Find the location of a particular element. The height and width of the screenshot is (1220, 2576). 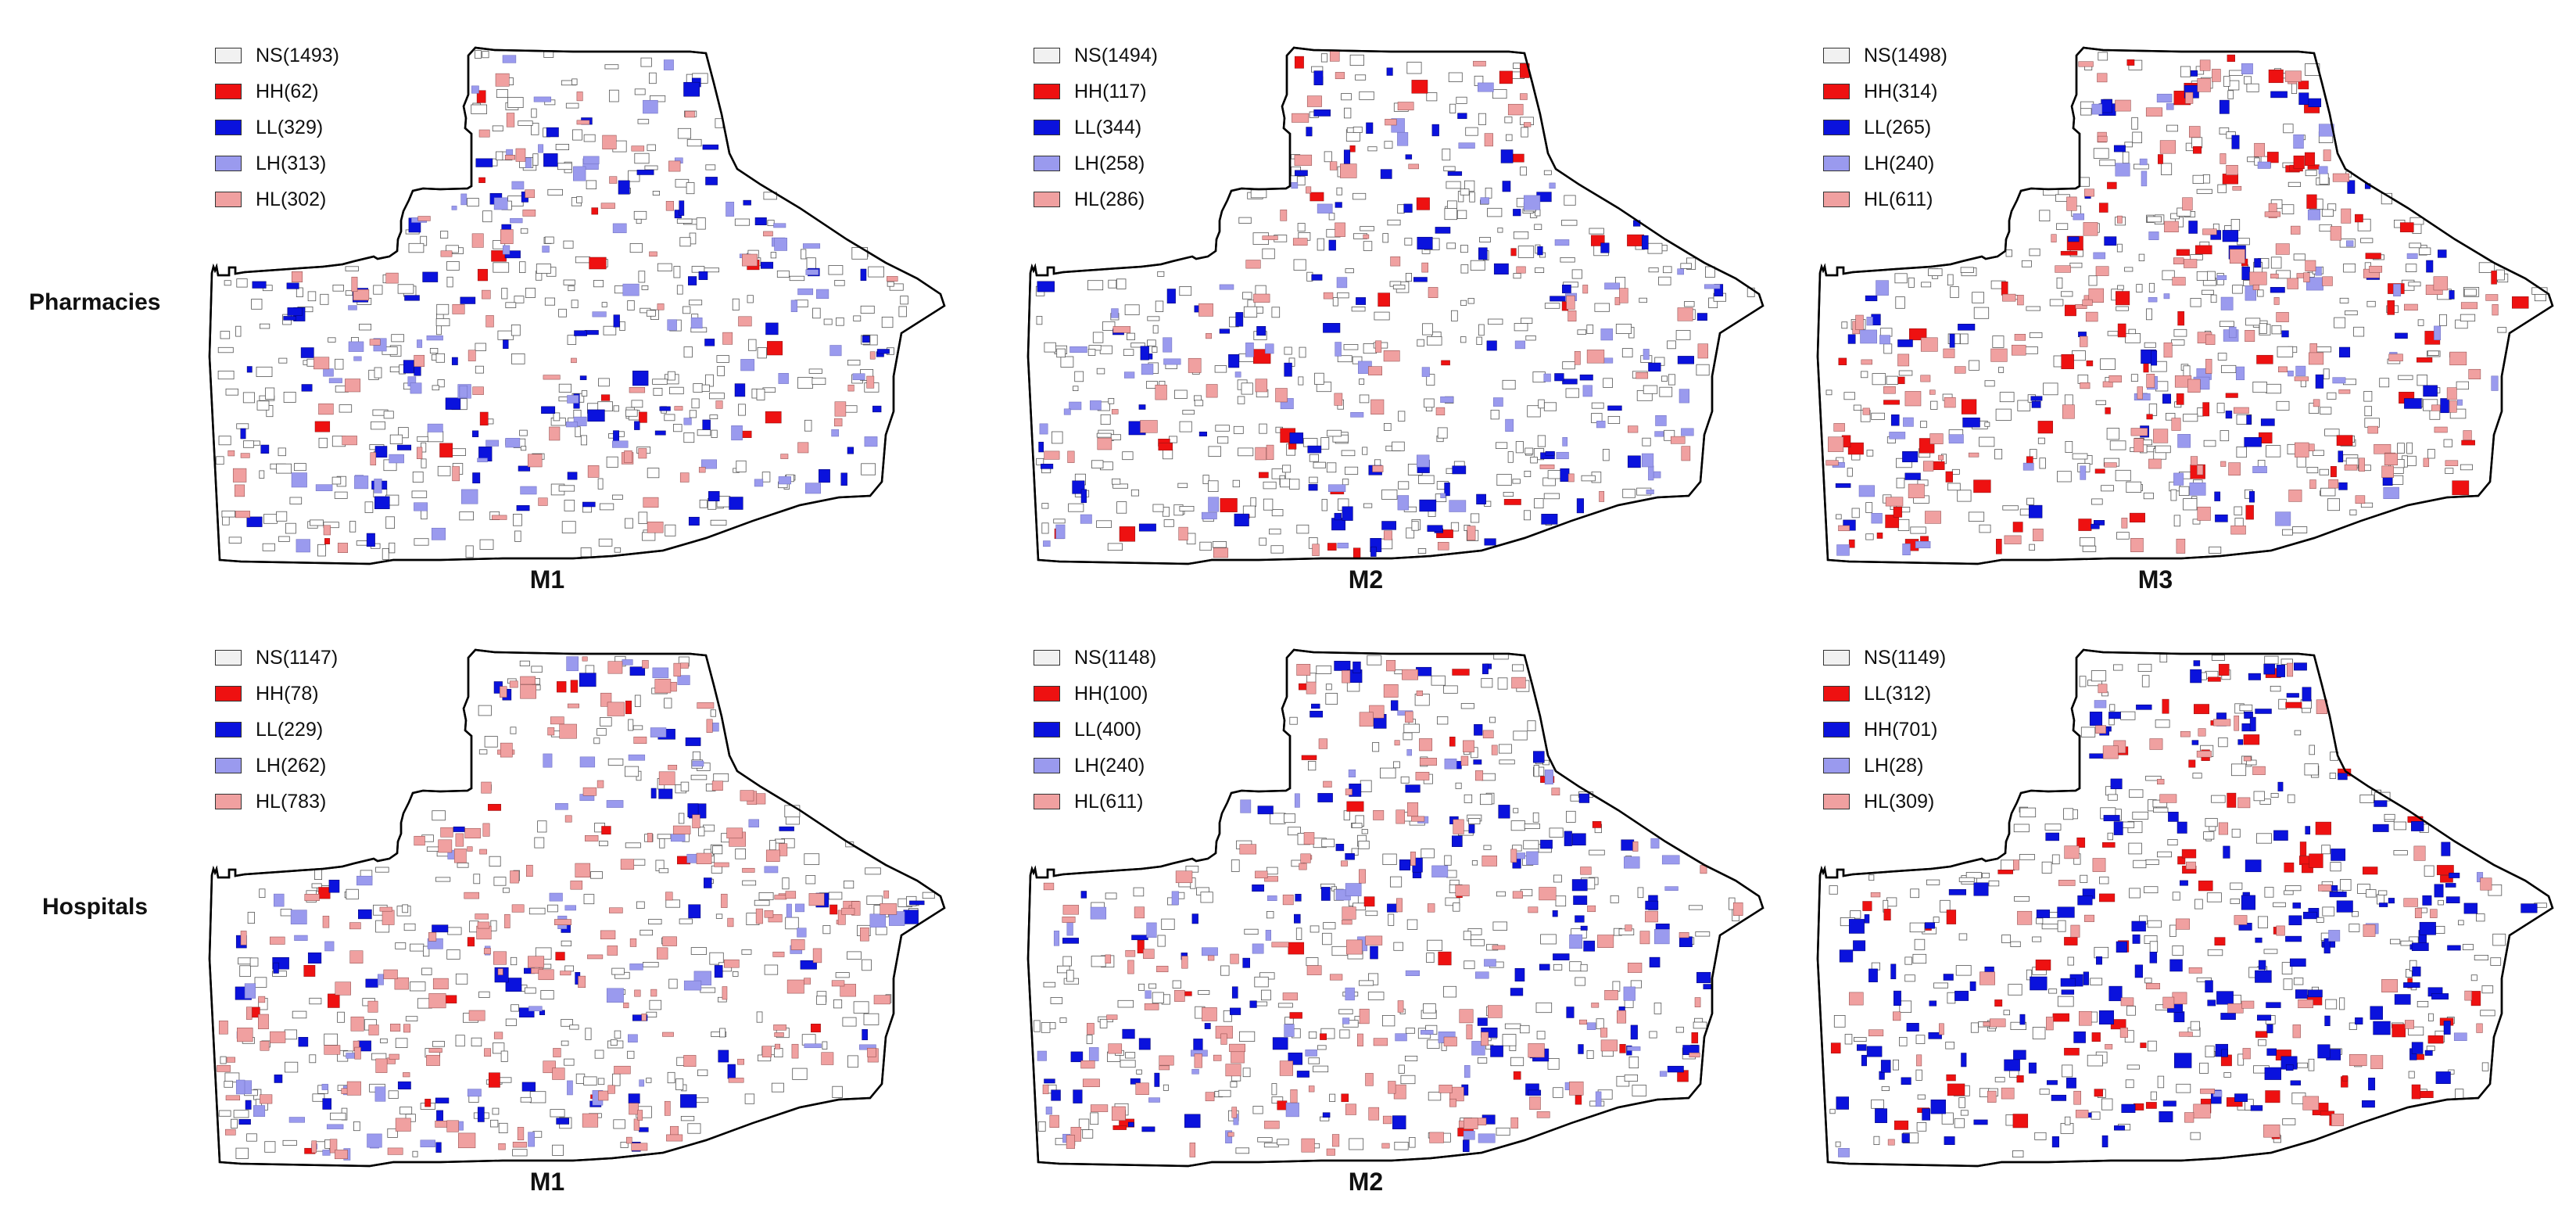

legend-label: HL(302) is located at coordinates (291, 199).